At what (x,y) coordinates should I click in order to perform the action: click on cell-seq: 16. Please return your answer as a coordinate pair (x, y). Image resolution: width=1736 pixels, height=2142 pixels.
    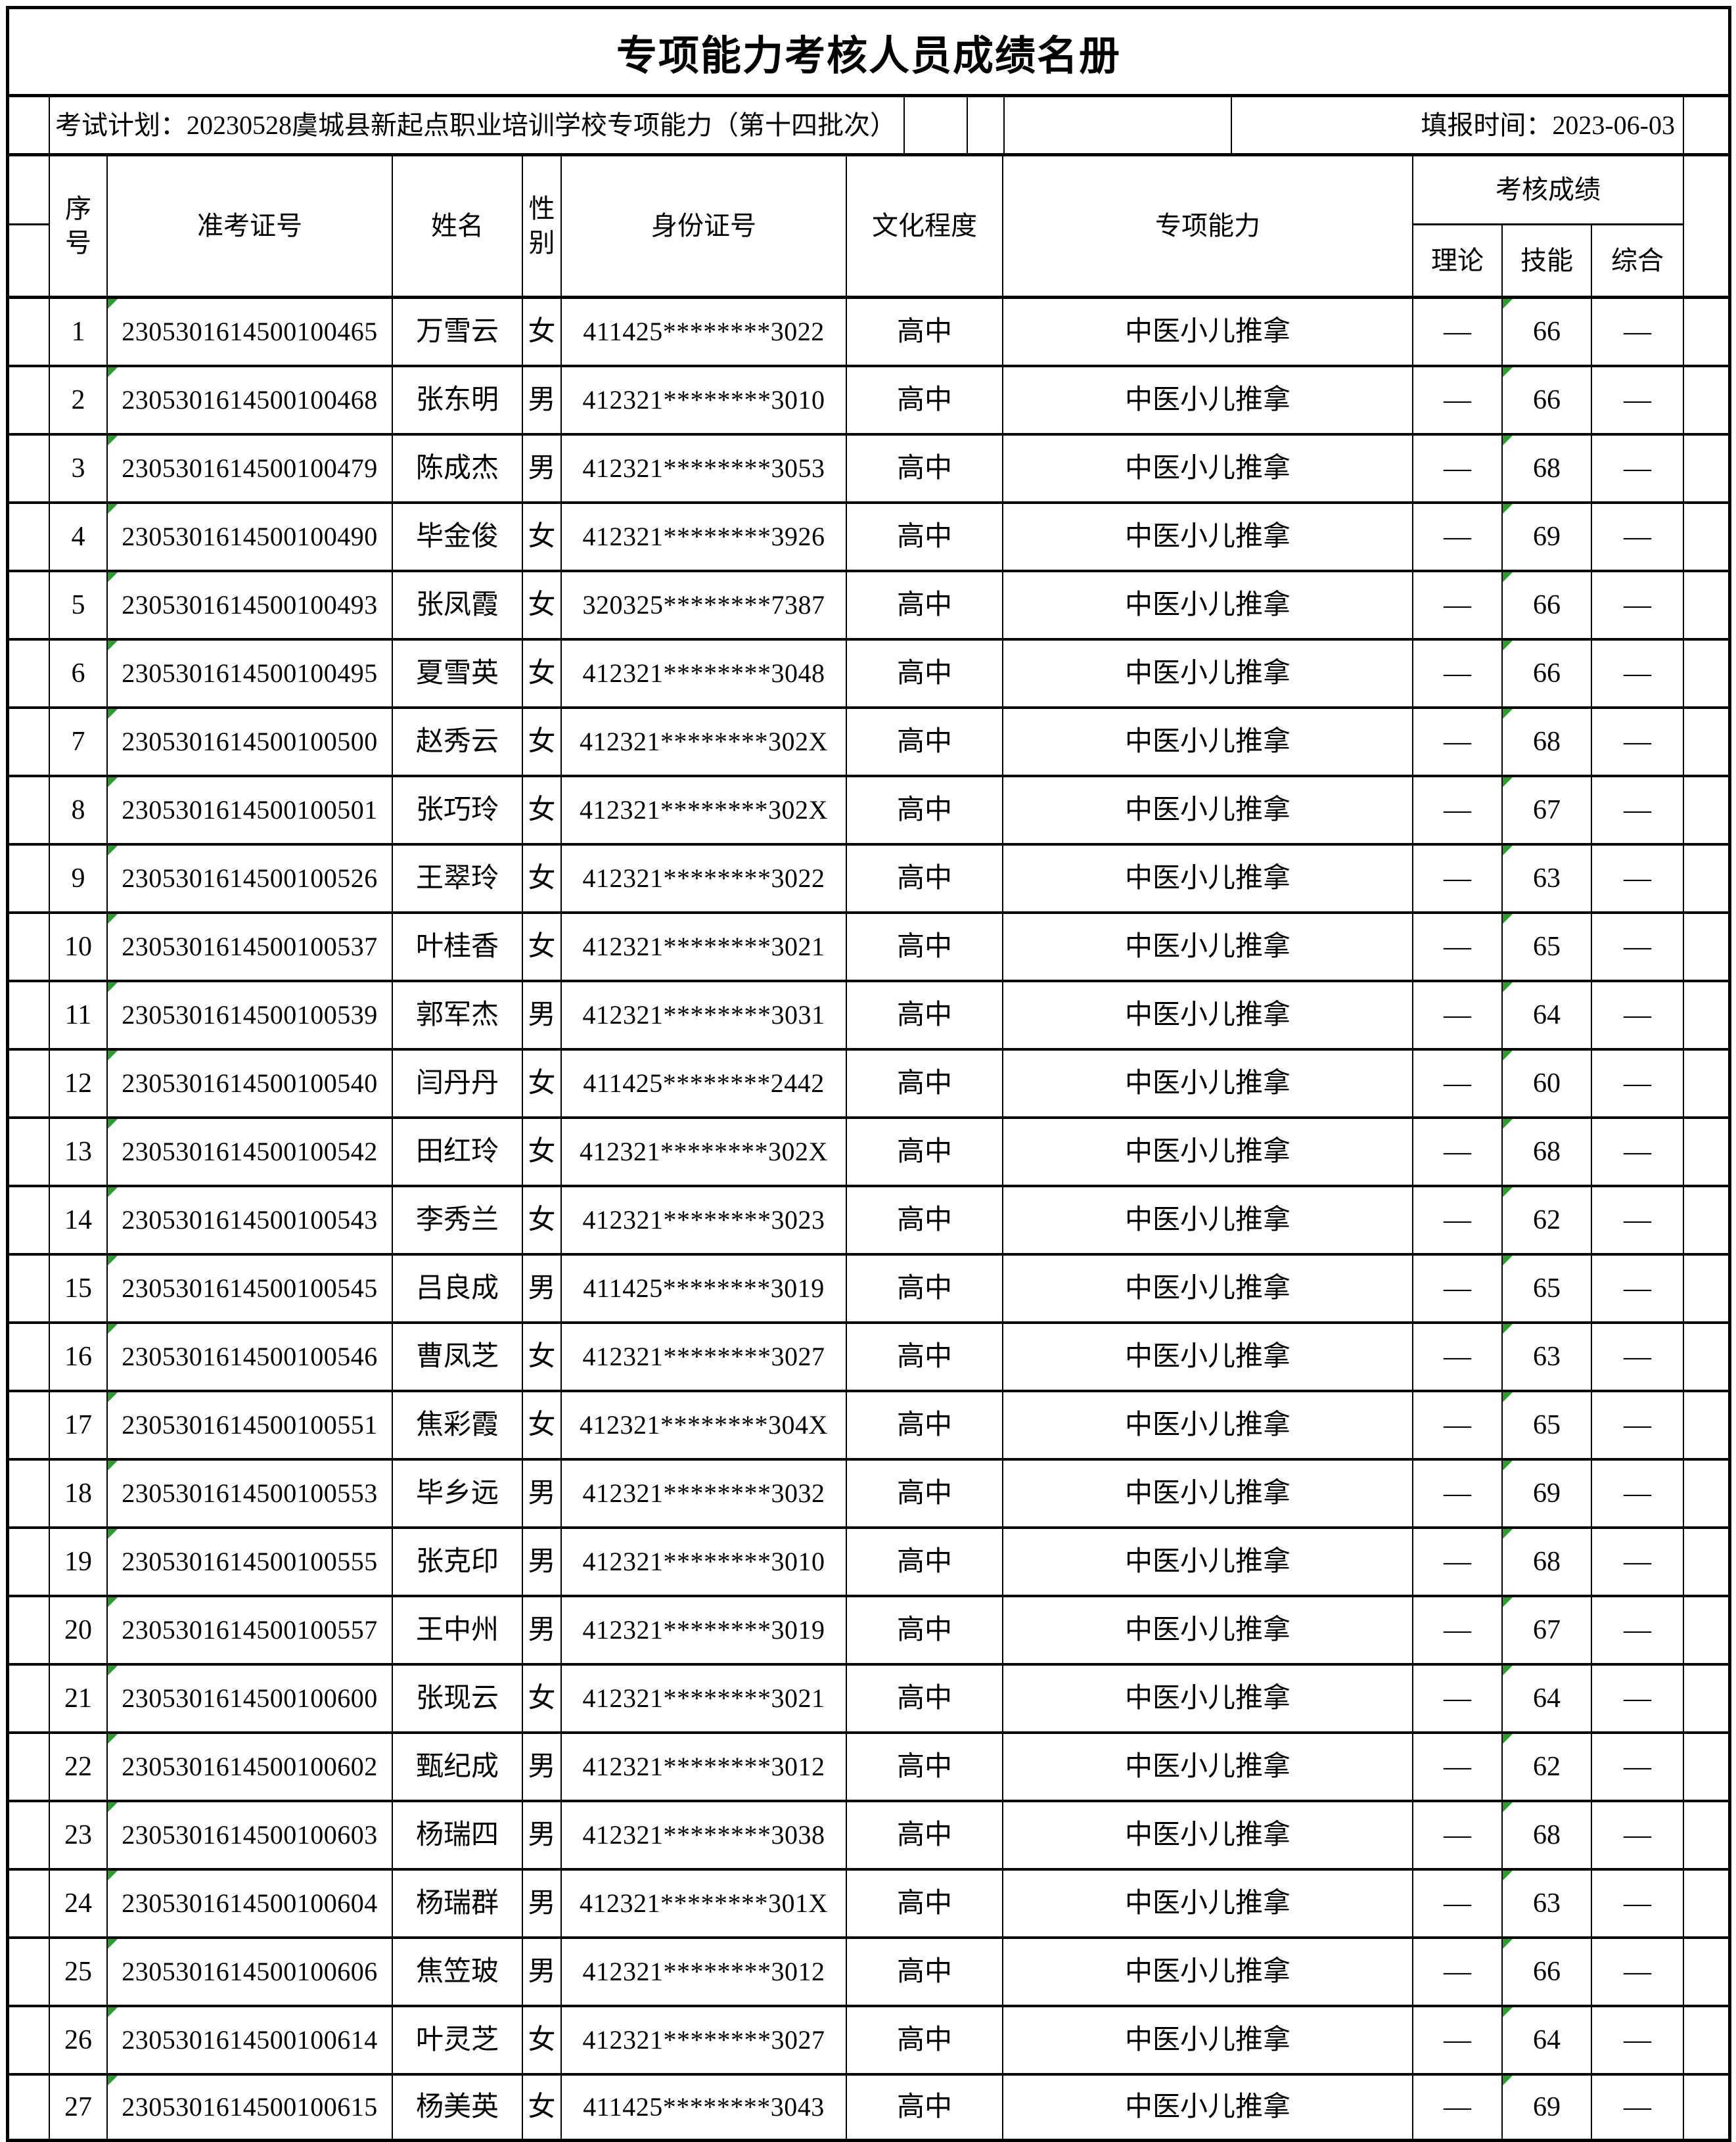
    Looking at the image, I should click on (79, 1357).